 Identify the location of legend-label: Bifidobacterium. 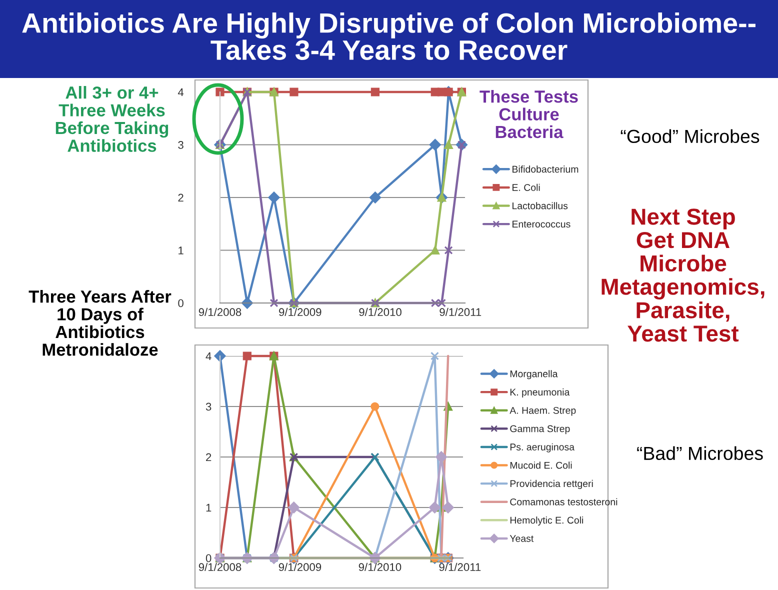
(545, 169).